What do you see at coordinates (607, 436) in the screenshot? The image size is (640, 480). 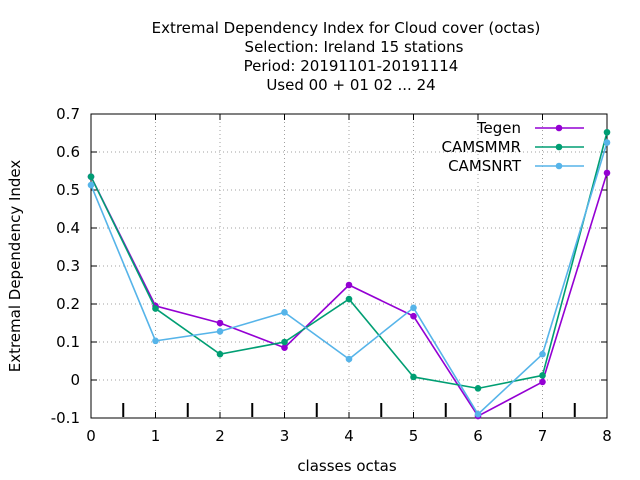 I see `x-tick-label: 8` at bounding box center [607, 436].